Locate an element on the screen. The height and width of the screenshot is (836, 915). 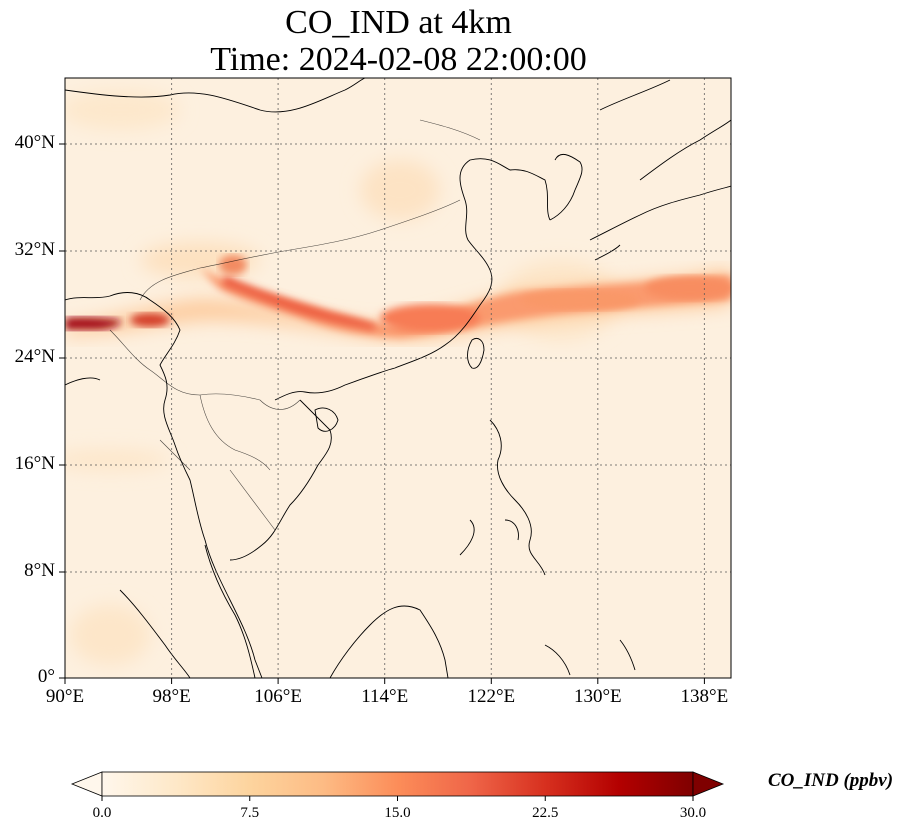
colorbar-tick-label: 0.0 is located at coordinates (102, 813).